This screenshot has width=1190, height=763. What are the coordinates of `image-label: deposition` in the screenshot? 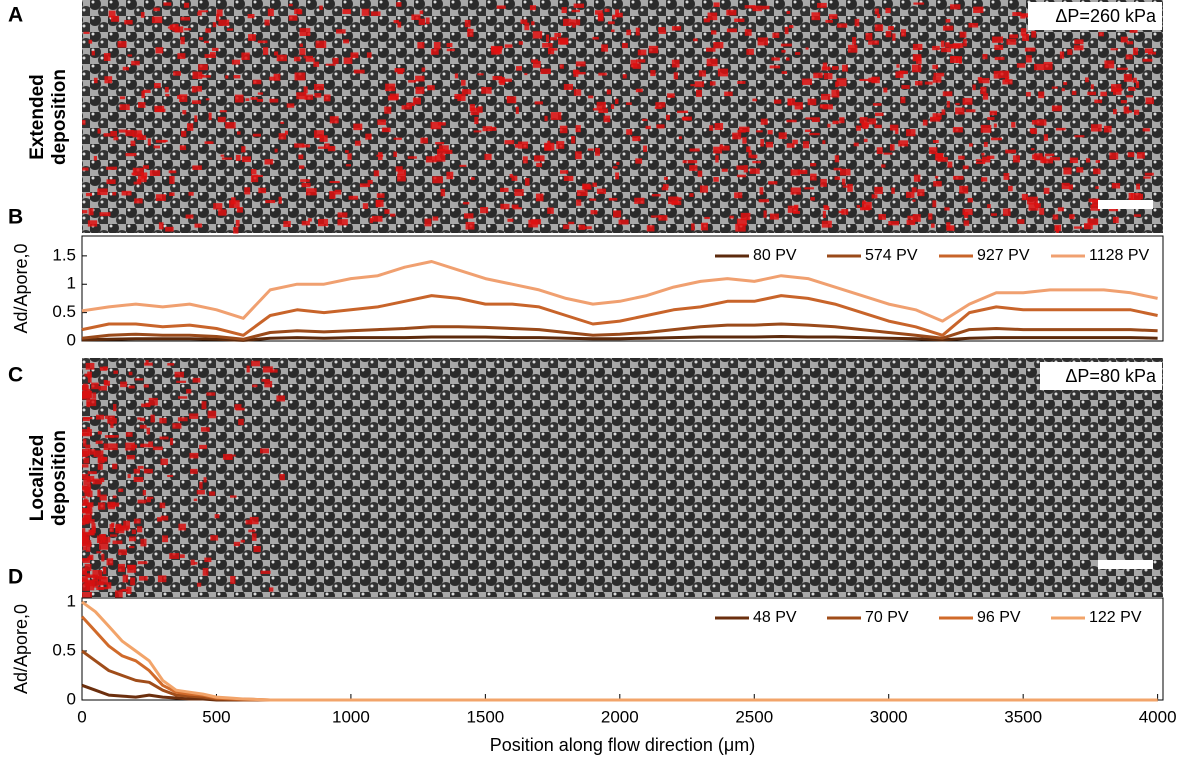 It's located at (59, 478).